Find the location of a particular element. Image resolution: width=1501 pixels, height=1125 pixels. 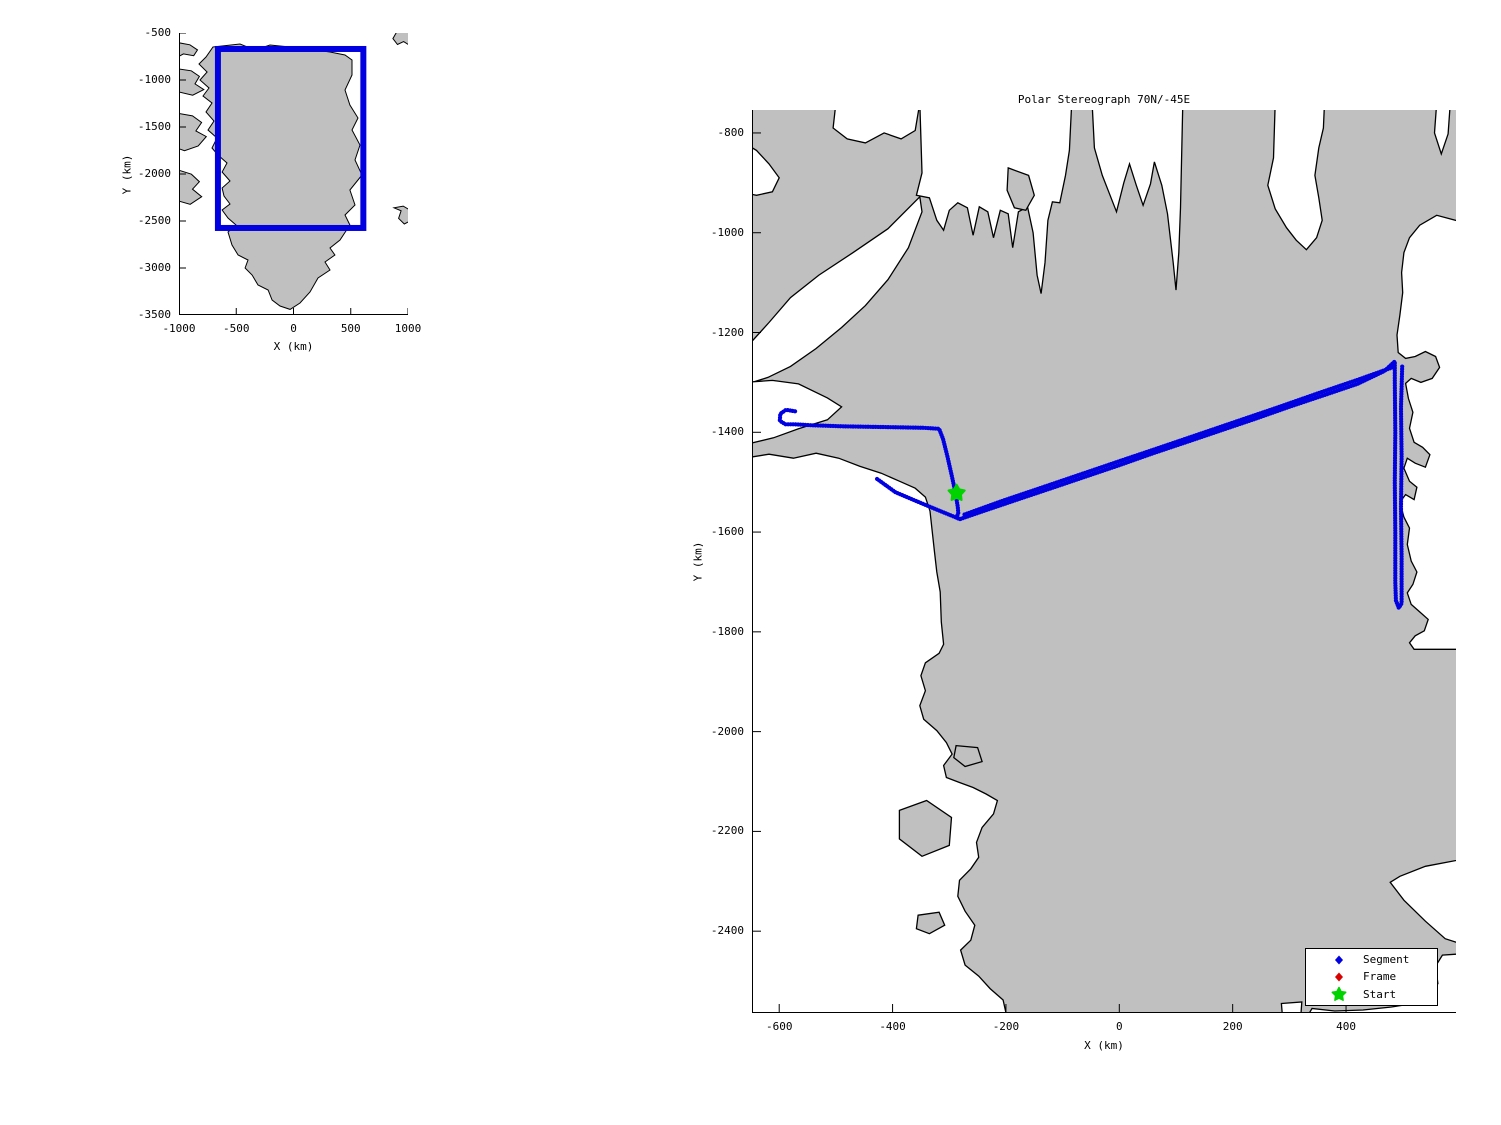

x-tick-label: -200 is located at coordinates (1006, 1026).